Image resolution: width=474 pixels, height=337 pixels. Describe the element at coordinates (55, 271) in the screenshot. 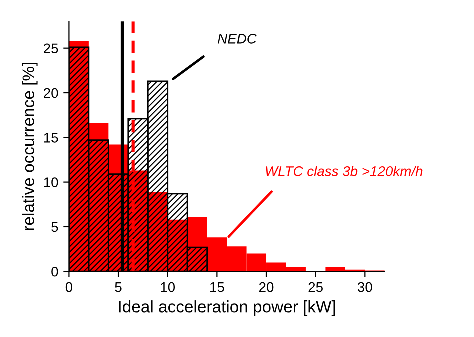

I see `y-tick-label: 0` at that location.